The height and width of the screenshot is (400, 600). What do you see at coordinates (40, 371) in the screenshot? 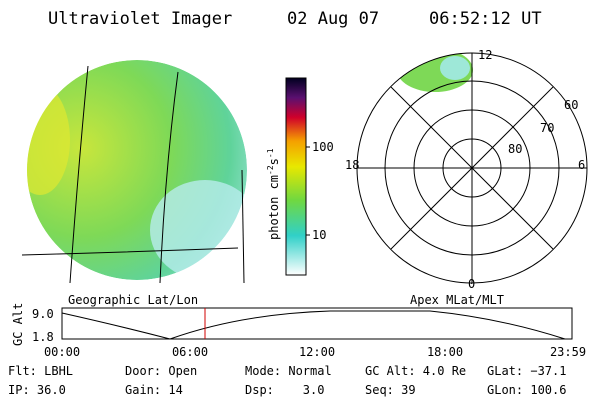
I see `status-field: Flt: LBHL` at bounding box center [40, 371].